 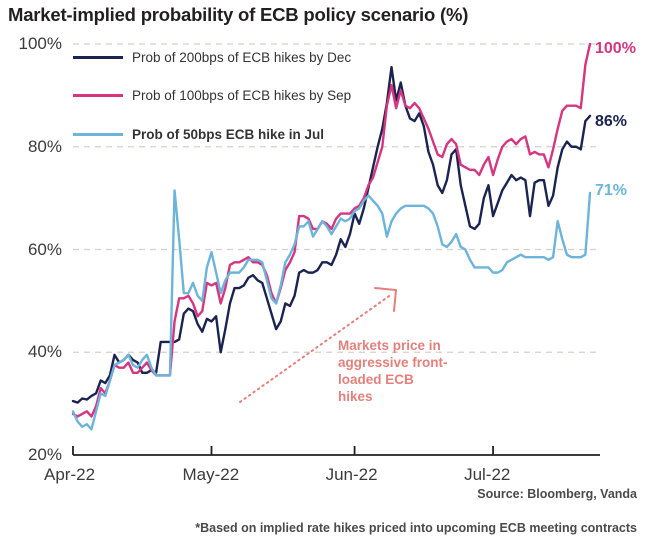 I want to click on legend-label: Prob of 100bps of ECB hikes by Sep, so click(x=242, y=95).